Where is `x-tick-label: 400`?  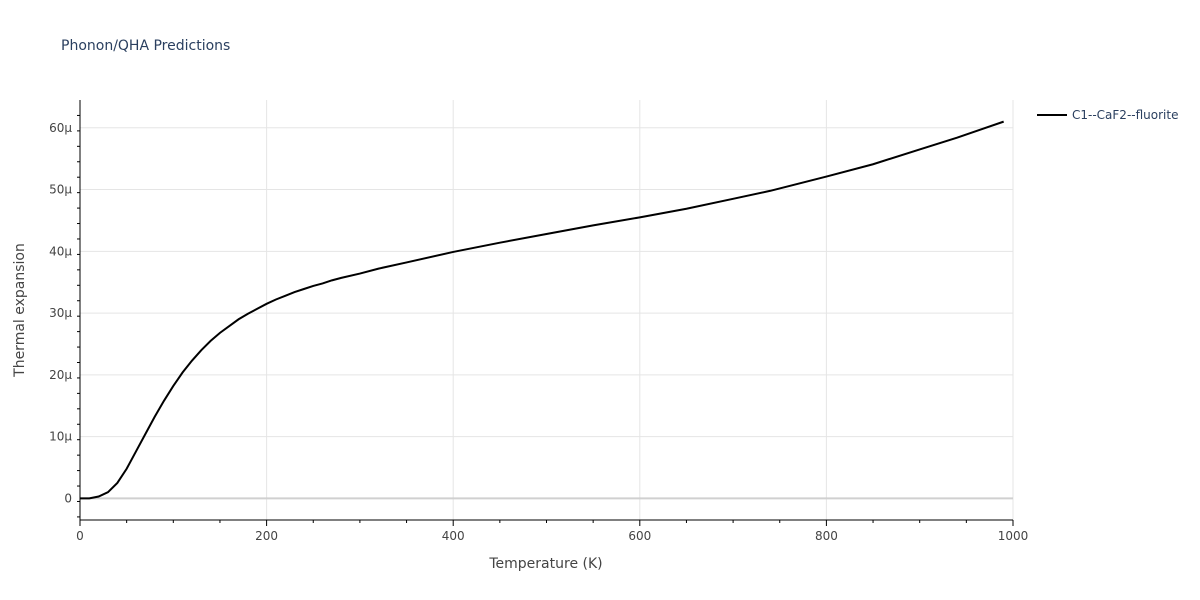
x-tick-label: 400 is located at coordinates (453, 536).